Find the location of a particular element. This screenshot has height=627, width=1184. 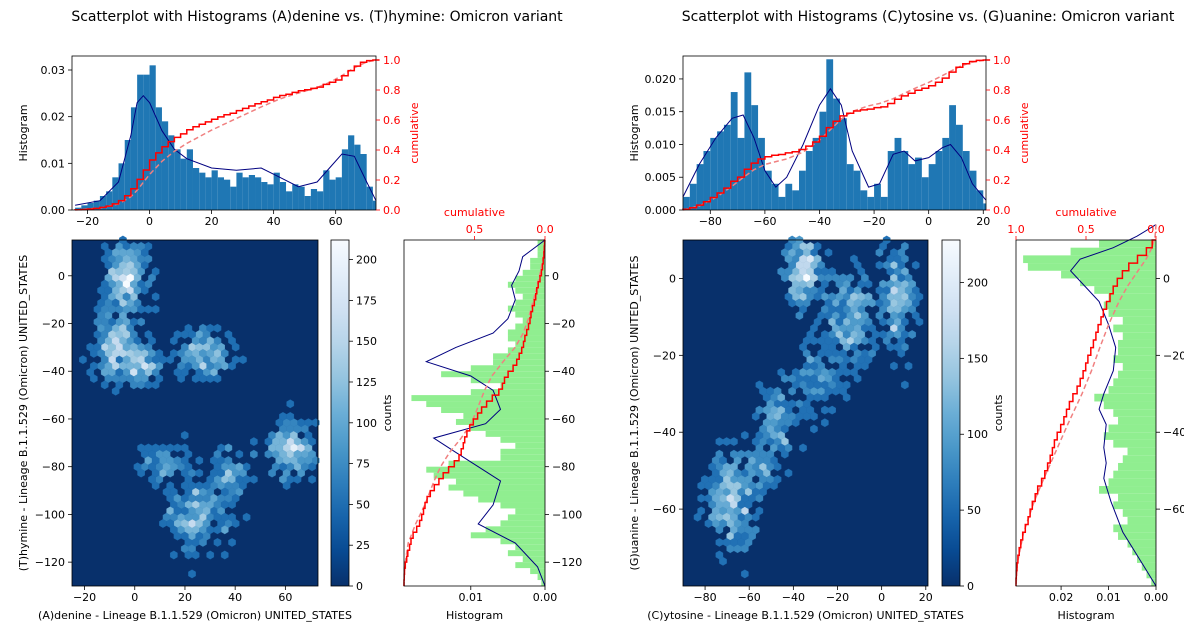

right-cumulative-kde-line is located at coordinates (474, 413).